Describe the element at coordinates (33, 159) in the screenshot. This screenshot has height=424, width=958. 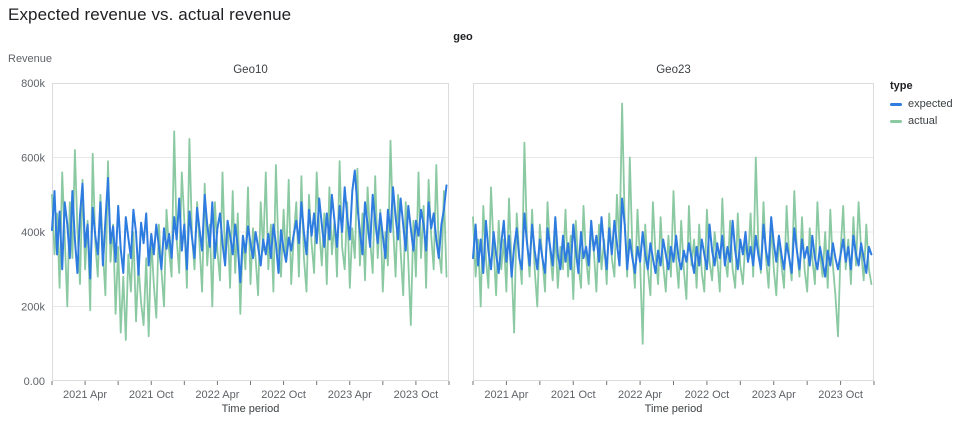
I see `y-tick-label: 600k` at that location.